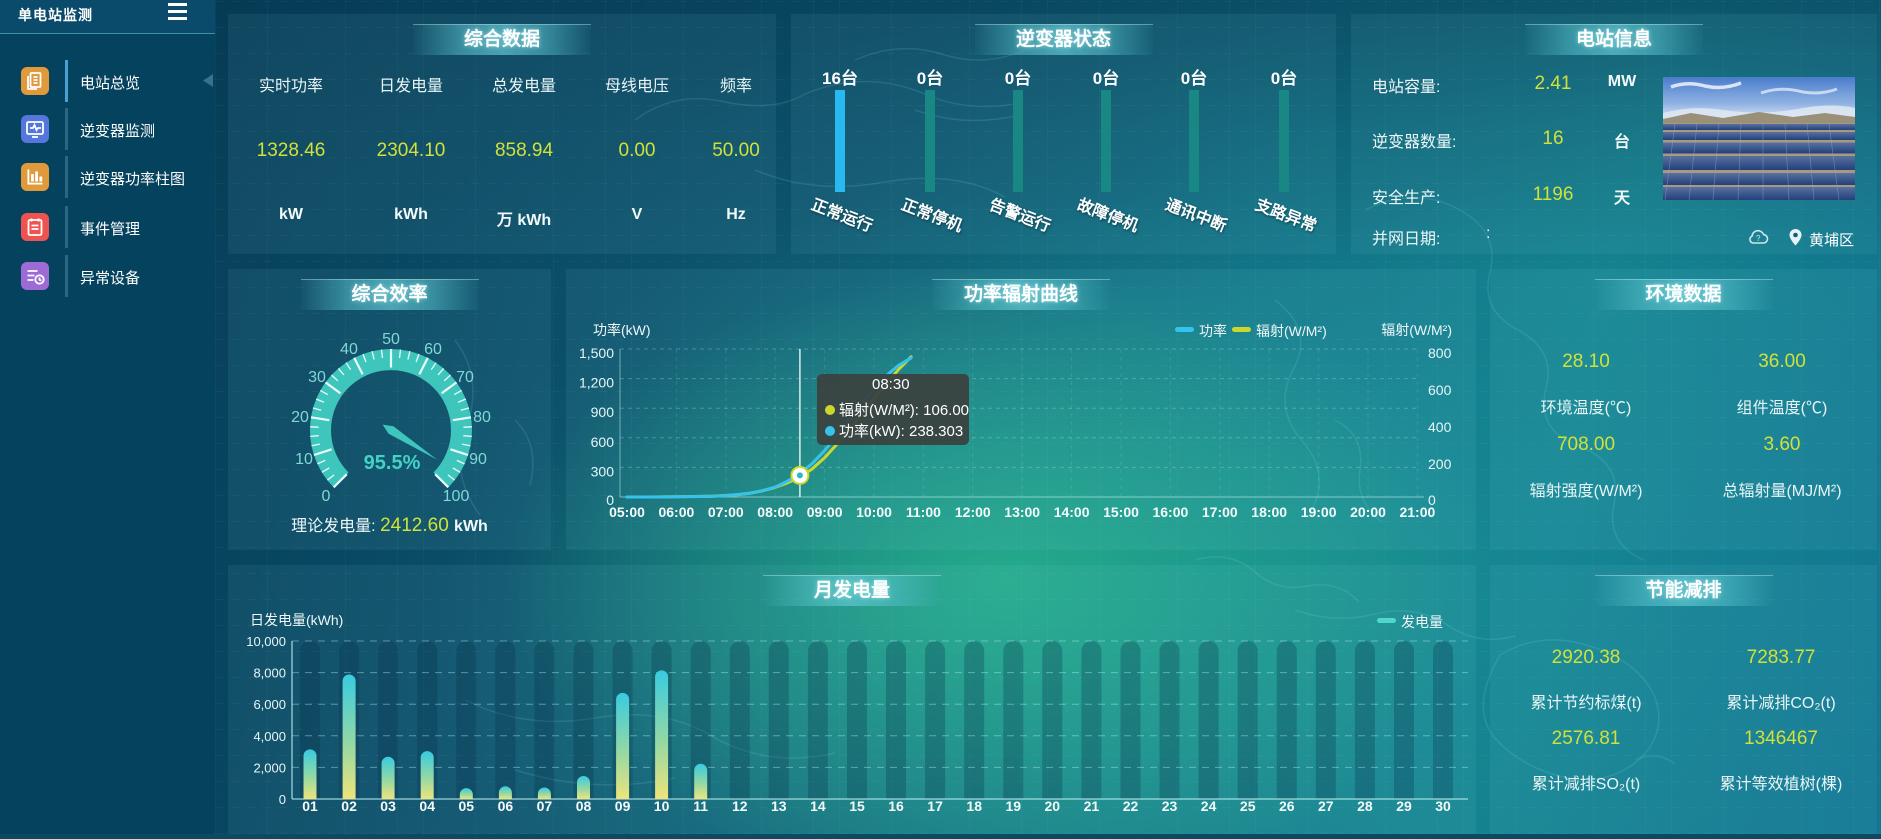 The height and width of the screenshot is (839, 1881). I want to click on svg-text: 14:00, so click(1072, 512).